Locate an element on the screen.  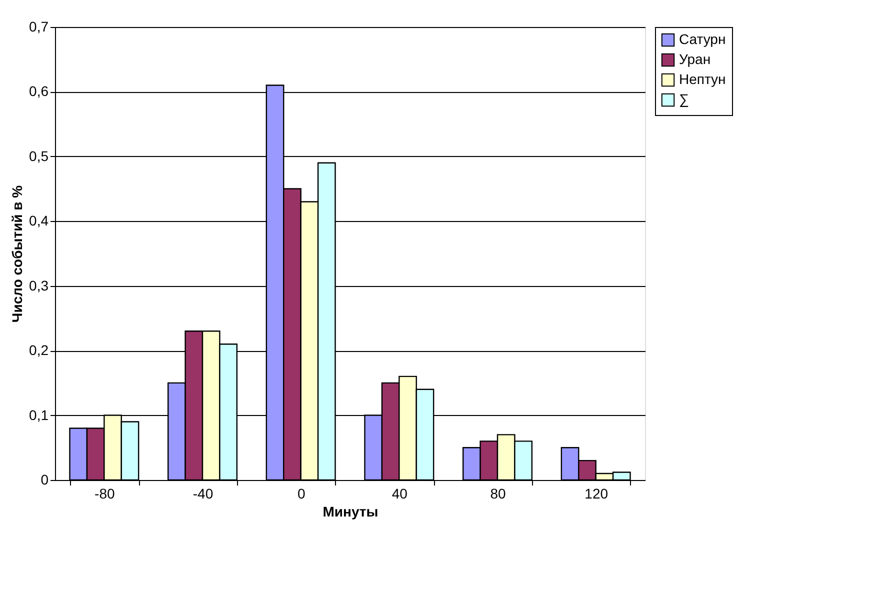
x-axis-title: Минуты is located at coordinates (350, 512).